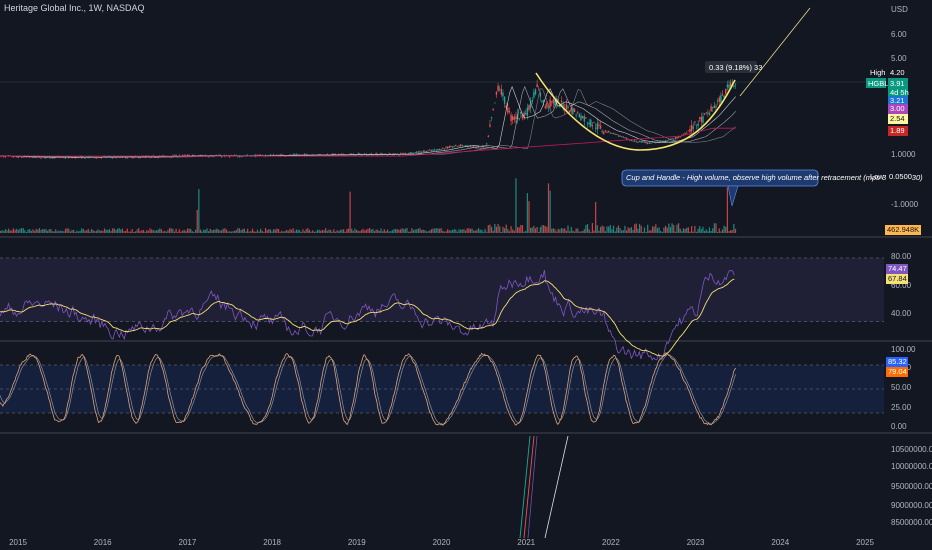 This screenshot has height=550, width=932. I want to click on ma-line-mid, so click(368, 121).